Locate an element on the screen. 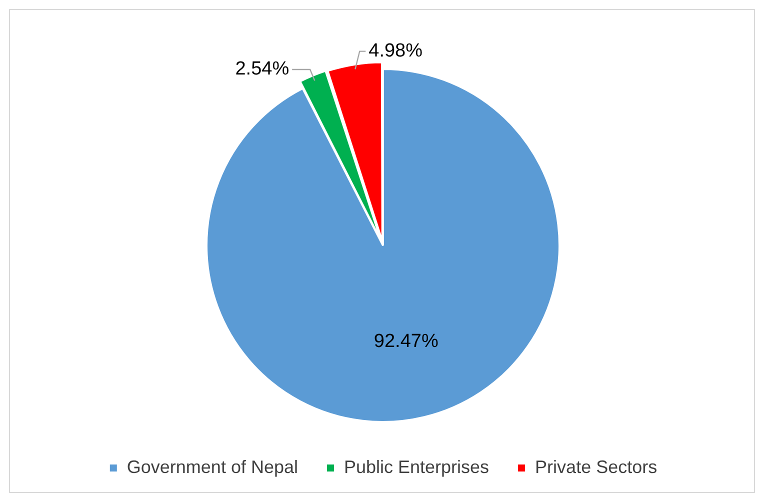 The image size is (766, 495). data-label: 92.47% is located at coordinates (406, 341).